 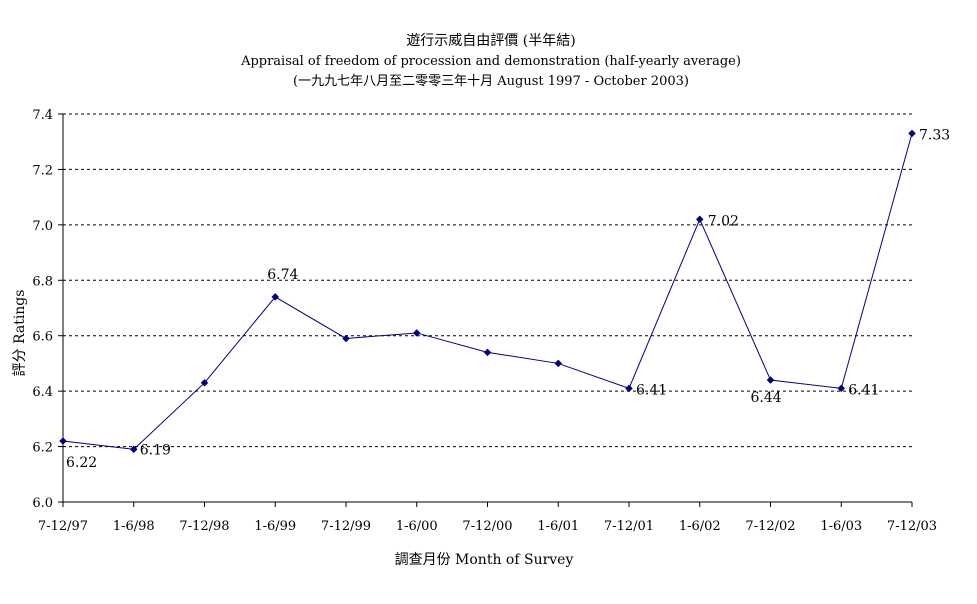 I want to click on x-tick-label: 7-12/98, so click(x=204, y=526).